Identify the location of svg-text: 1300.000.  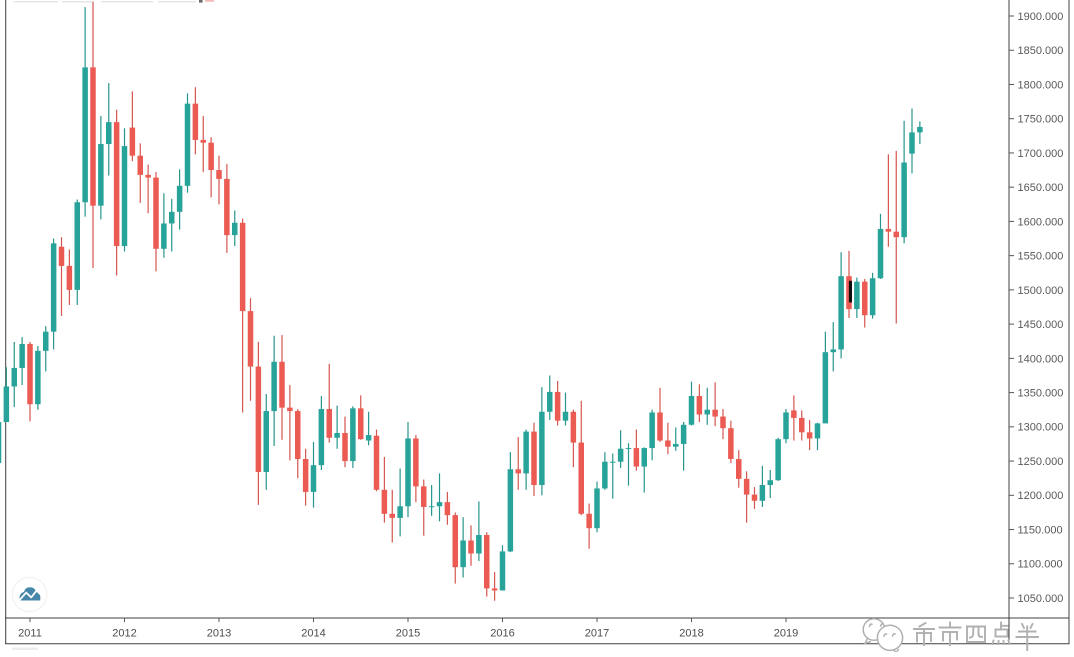
(1041, 428).